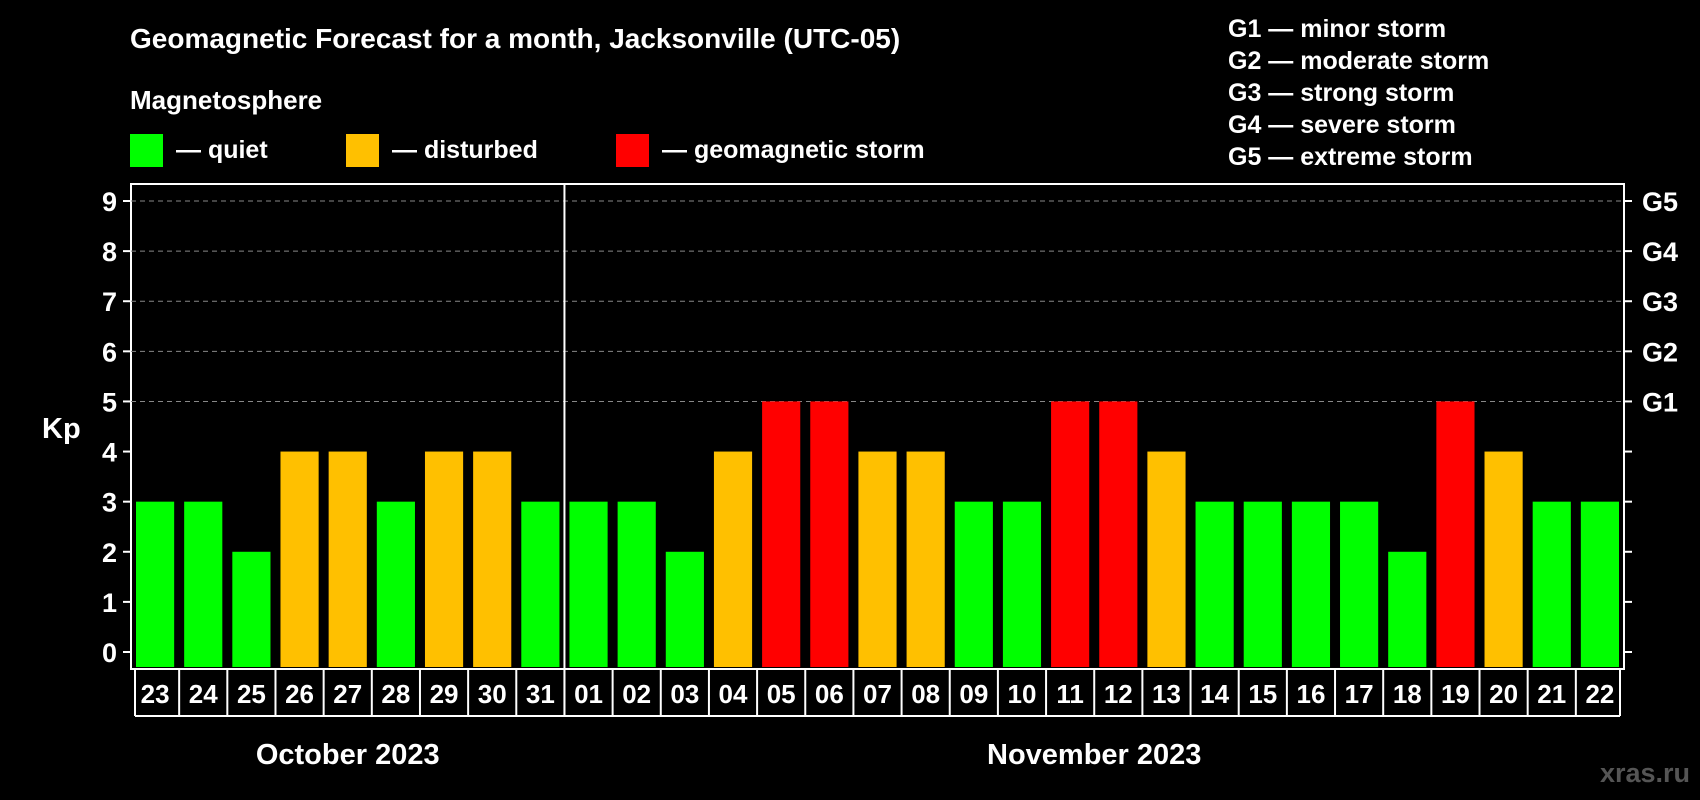  Describe the element at coordinates (1660, 302) in the screenshot. I see `g-scale-label: G3` at that location.